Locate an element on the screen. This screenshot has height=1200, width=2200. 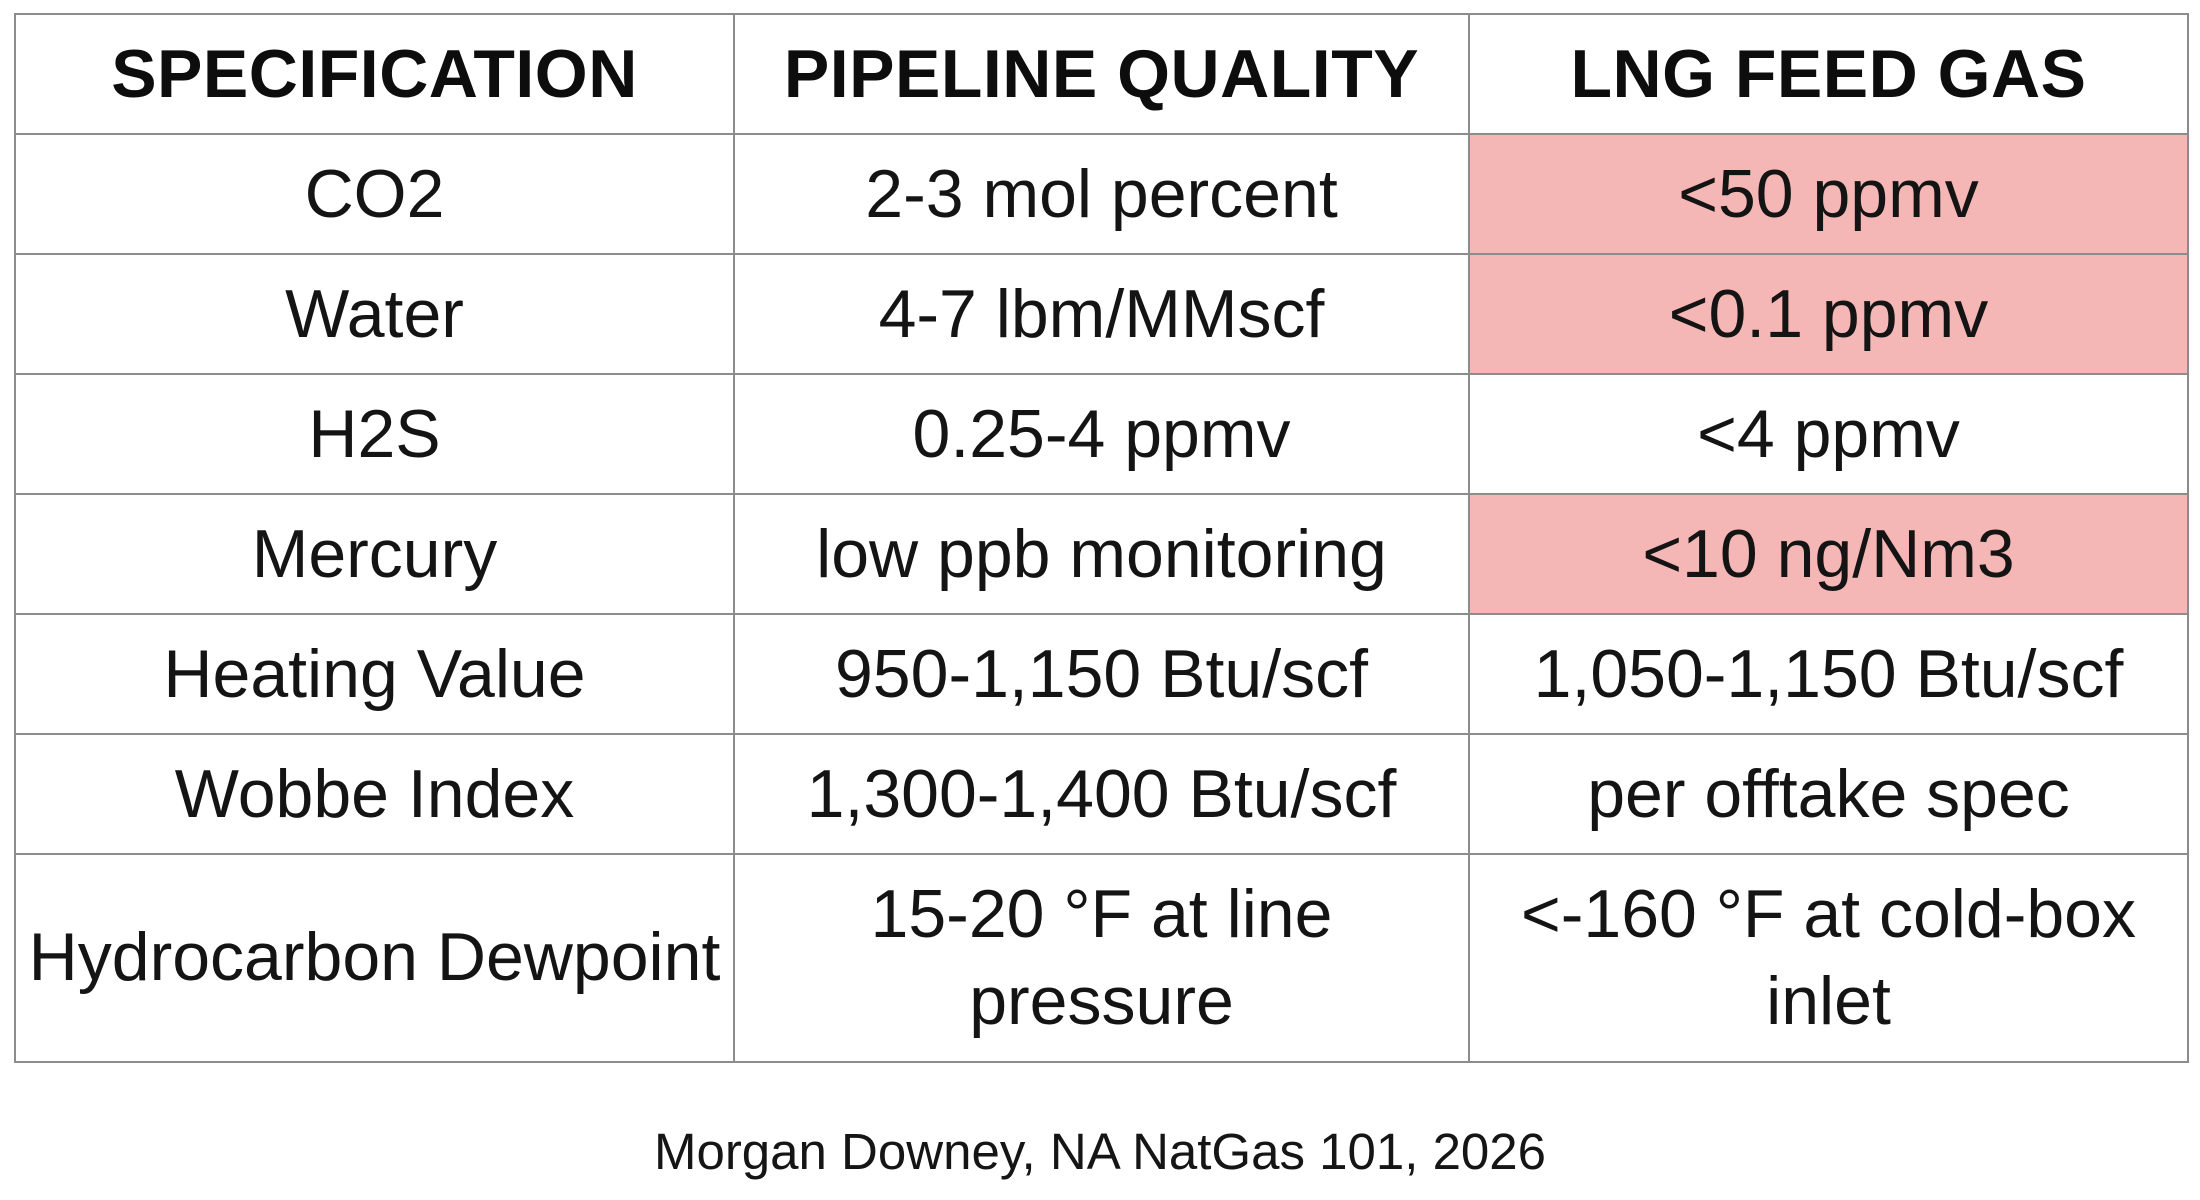
spec-cell: Hydrocarbon Dewpoint is located at coordinates (374, 958).